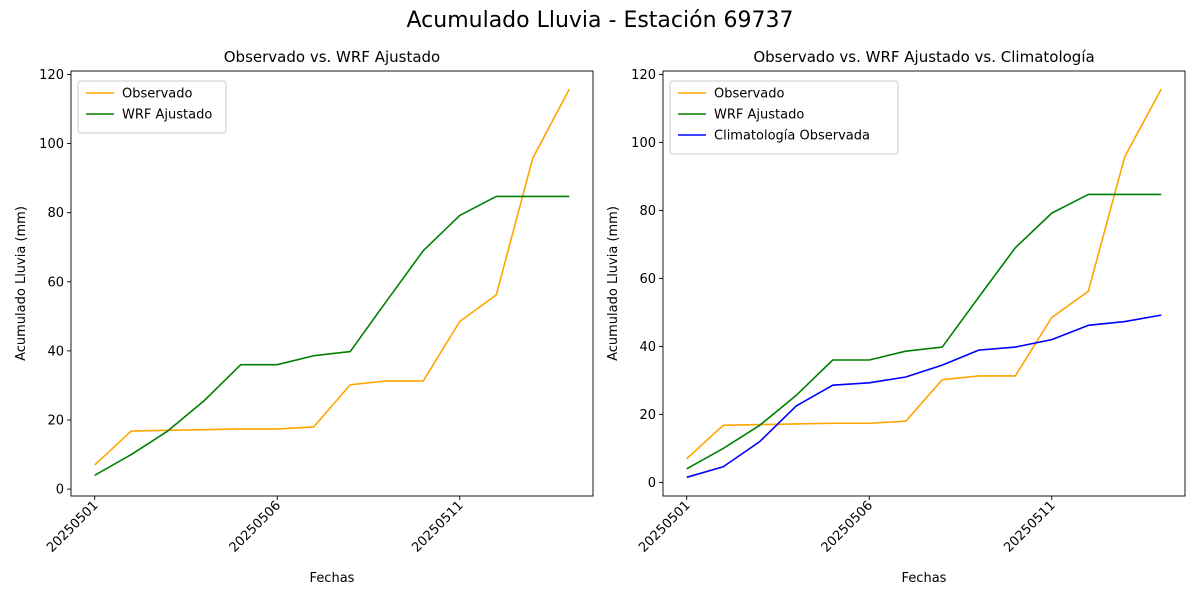  What do you see at coordinates (51, 144) in the screenshot?
I see `panel-1-ytick-label-5: 100` at bounding box center [51, 144].